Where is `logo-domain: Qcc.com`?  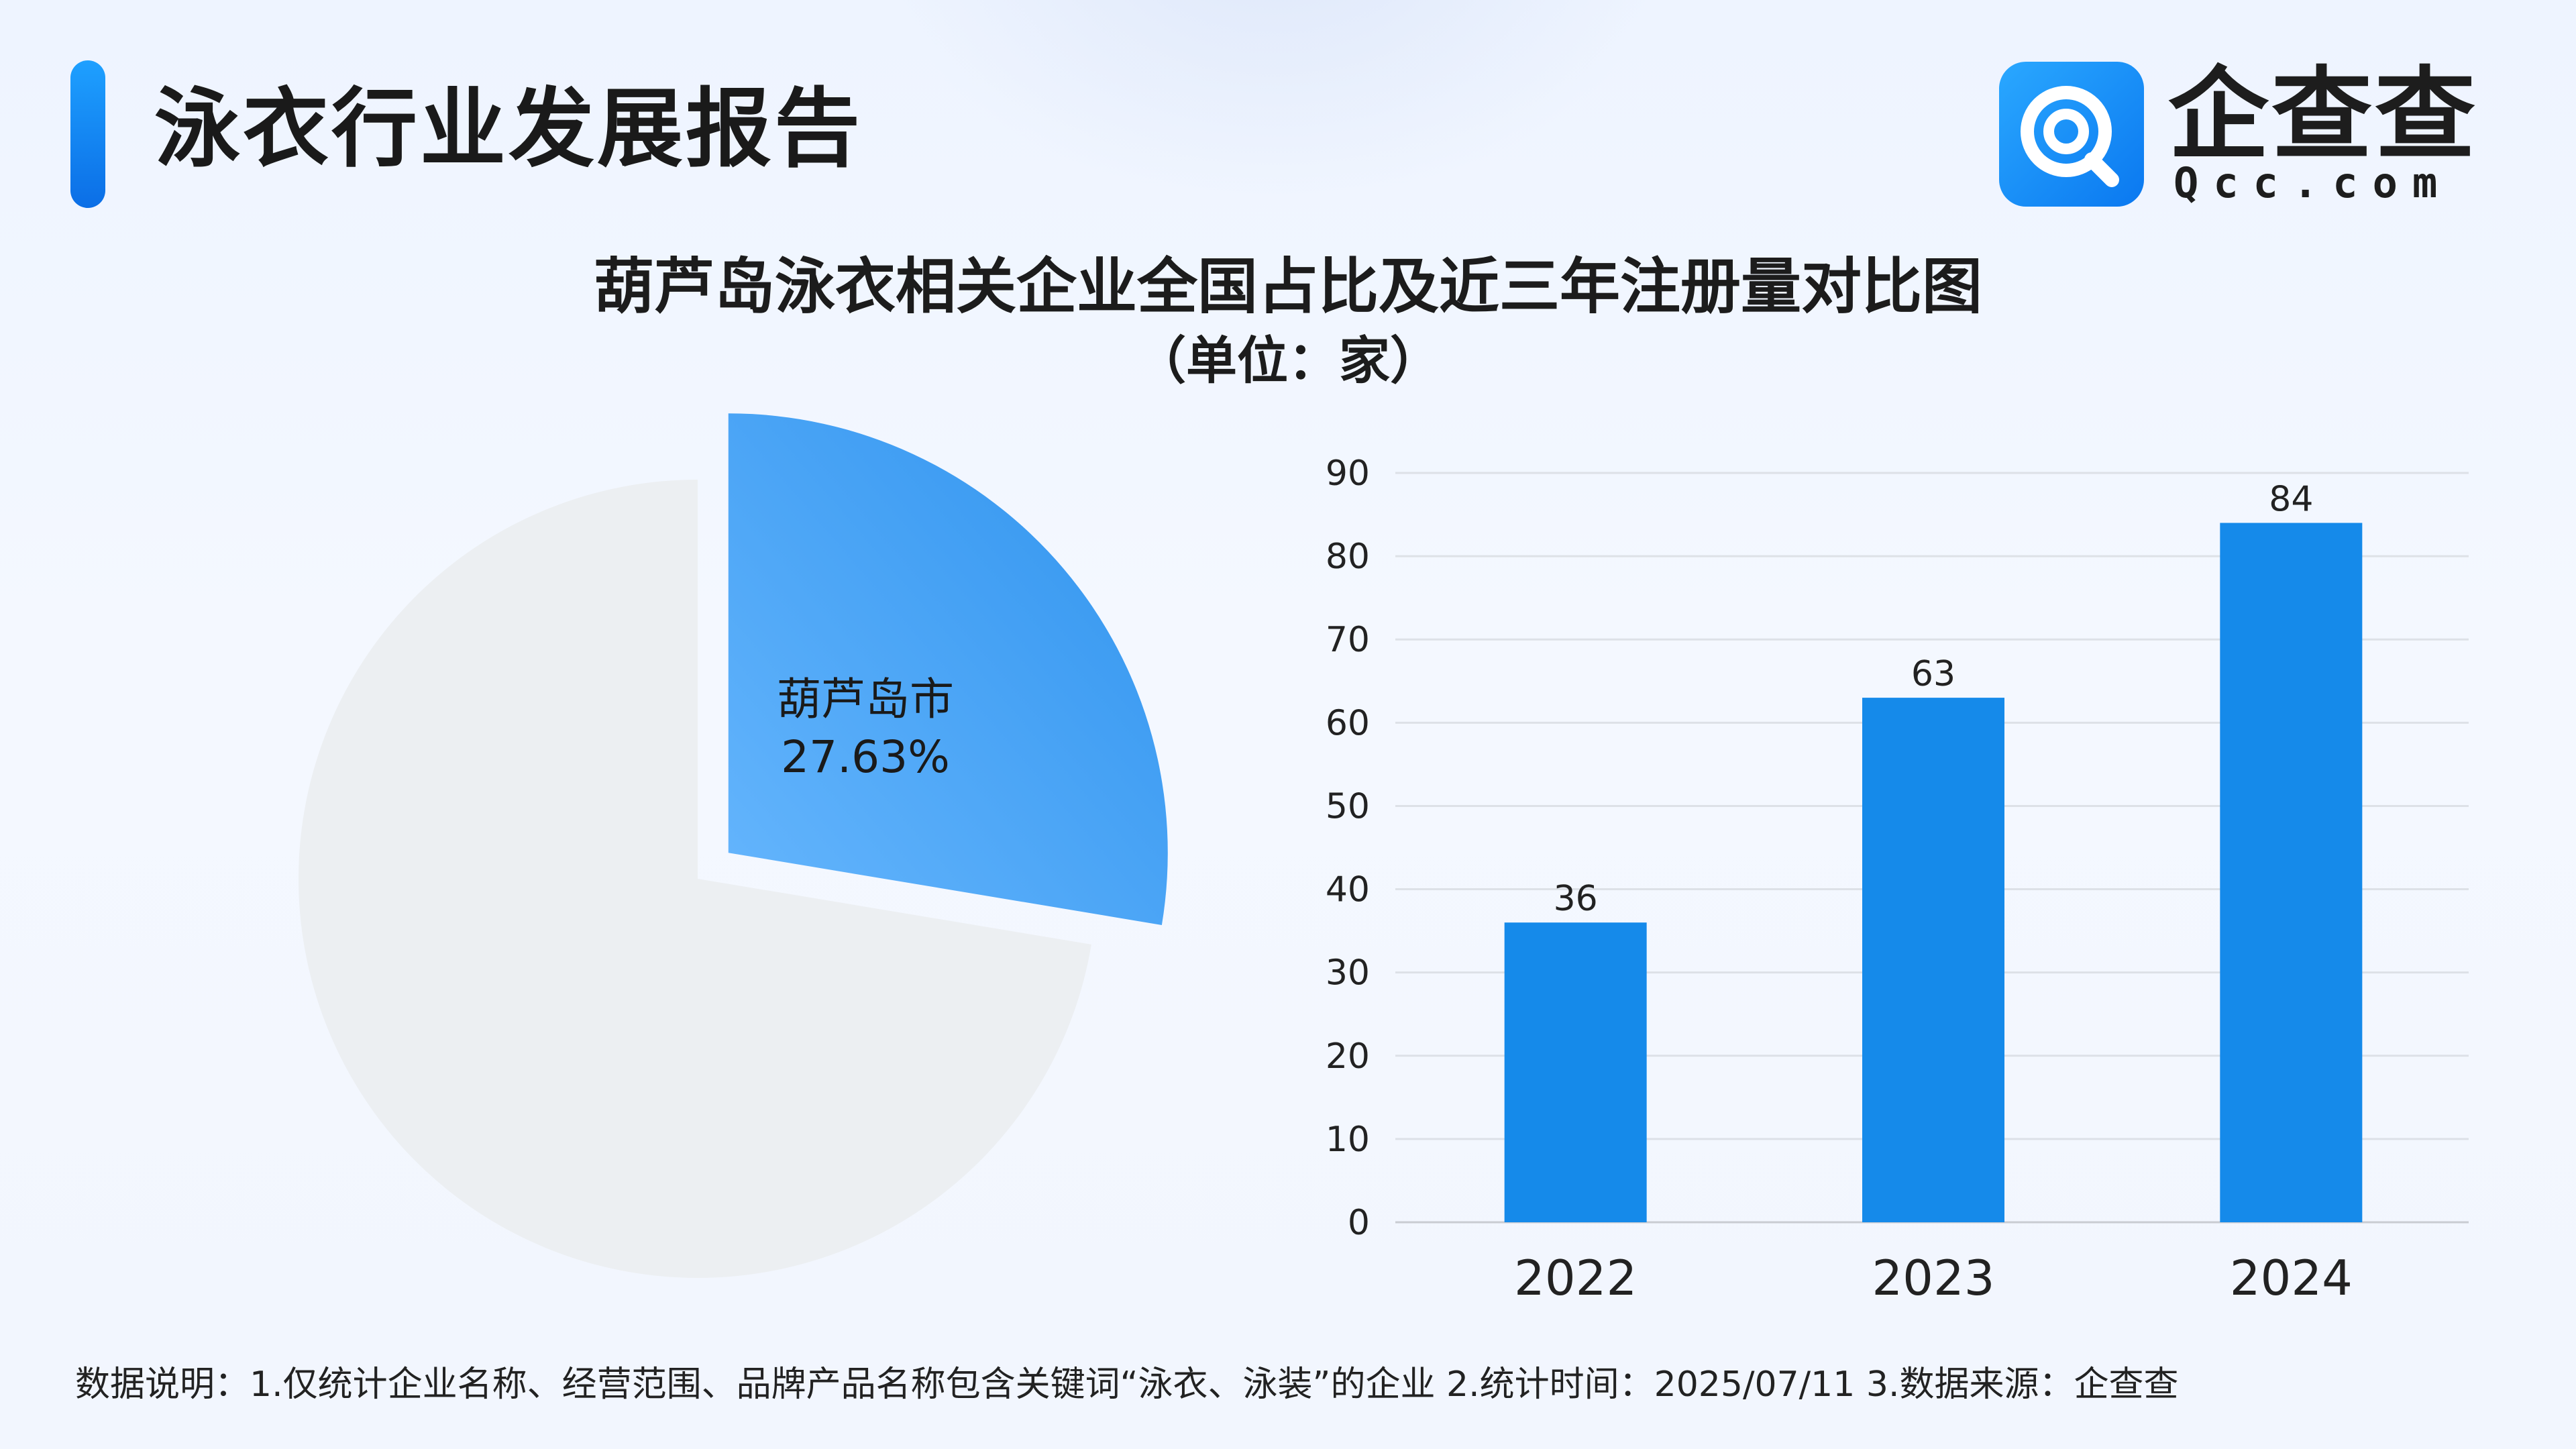 logo-domain: Qcc.com is located at coordinates (2313, 182).